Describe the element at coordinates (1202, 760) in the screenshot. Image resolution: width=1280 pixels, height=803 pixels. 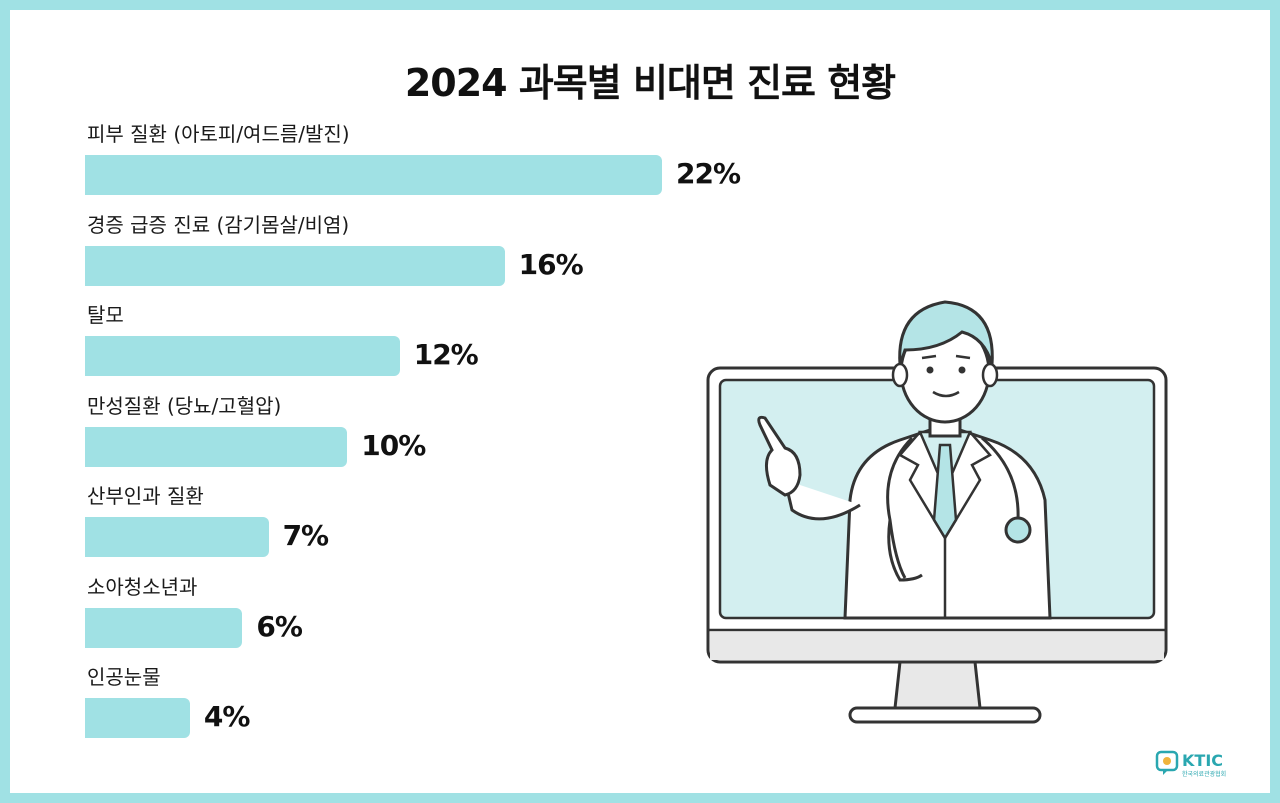
I see `logo-text: KTIC` at that location.